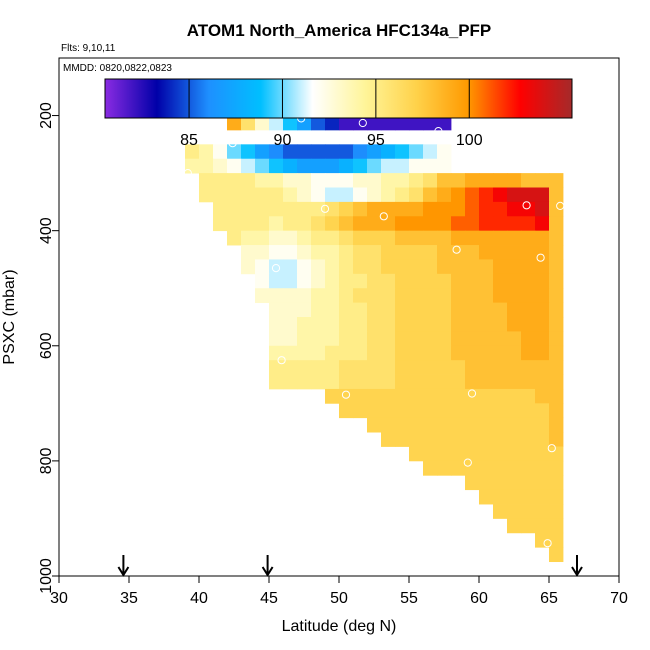 The width and height of the screenshot is (650, 650). Describe the element at coordinates (469, 140) in the screenshot. I see `colorbar-tick-label: 100` at that location.